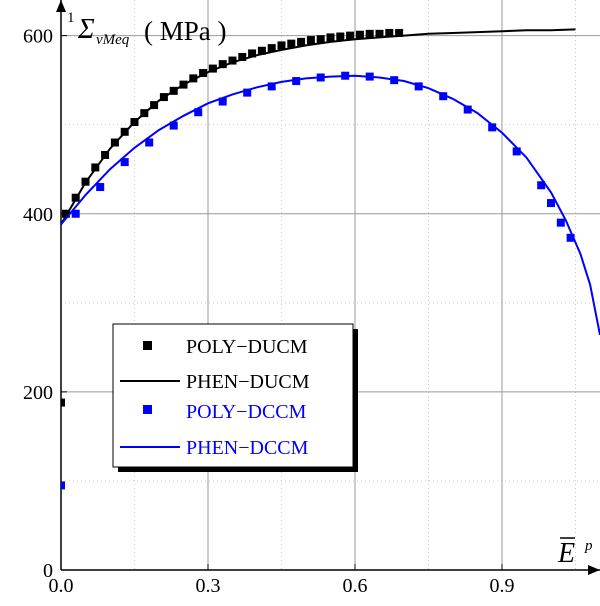  What do you see at coordinates (61, 6) in the screenshot?
I see `y-axis-arrow` at bounding box center [61, 6].